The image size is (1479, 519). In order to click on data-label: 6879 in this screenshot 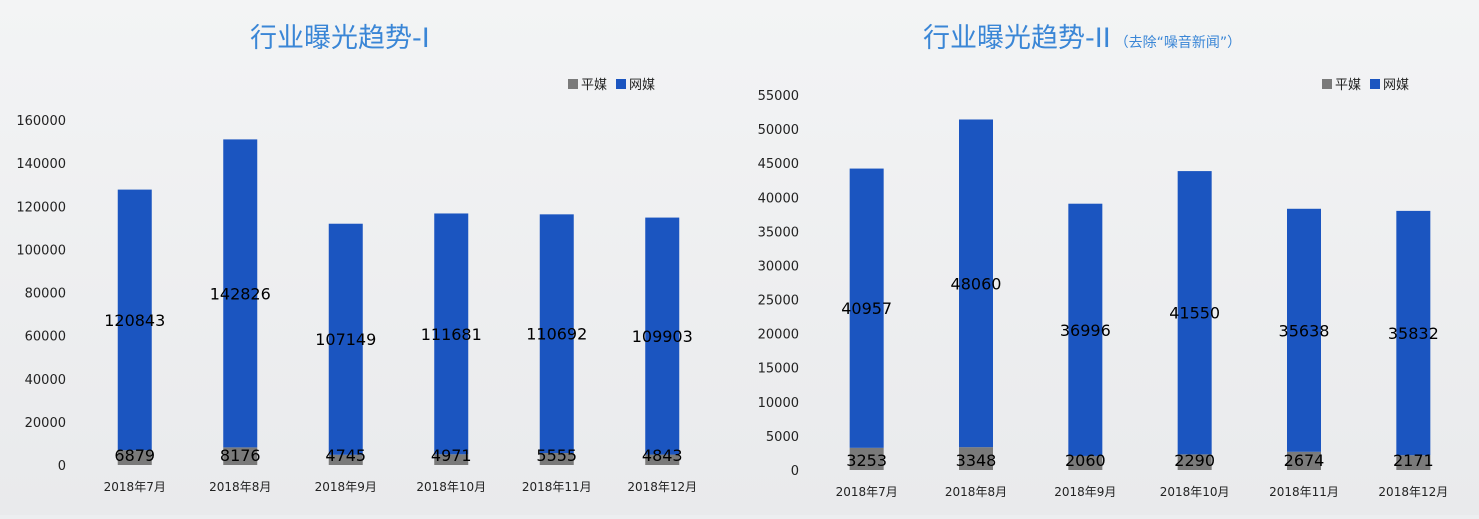, I will do `click(134, 455)`.